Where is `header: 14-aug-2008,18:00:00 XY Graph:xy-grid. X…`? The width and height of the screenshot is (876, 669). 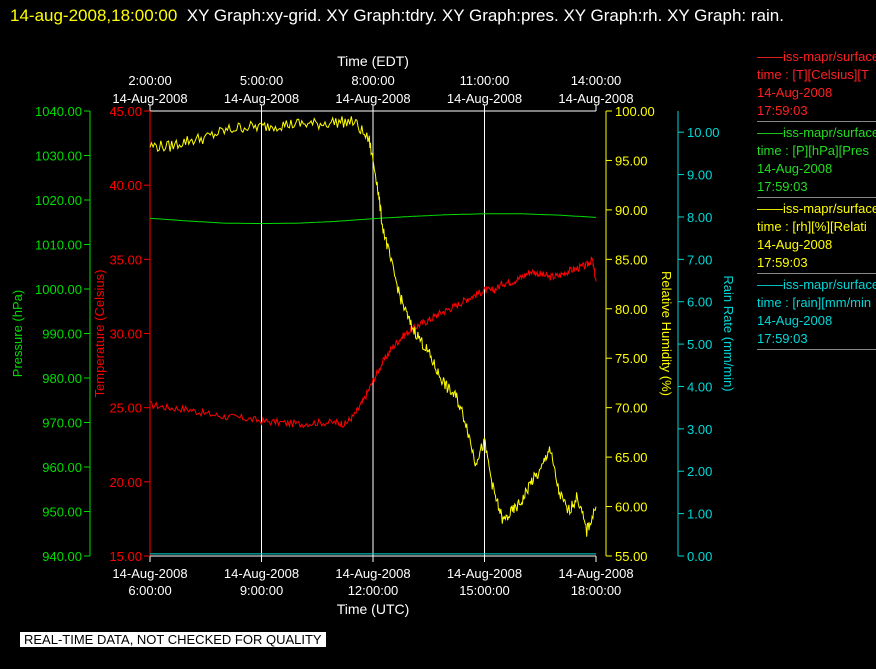
header: 14-aug-2008,18:00:00 XY Graph:xy-grid. X… is located at coordinates (435, 15).